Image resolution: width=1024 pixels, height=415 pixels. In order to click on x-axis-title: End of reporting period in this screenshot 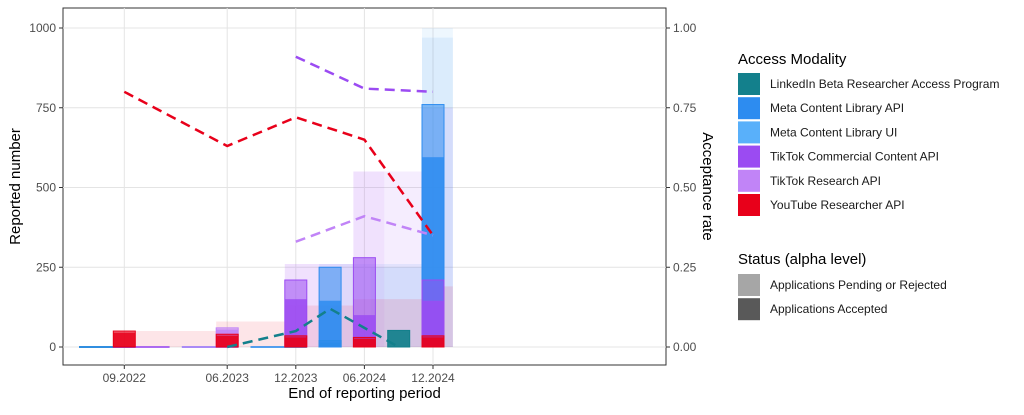, I will do `click(364, 393)`.